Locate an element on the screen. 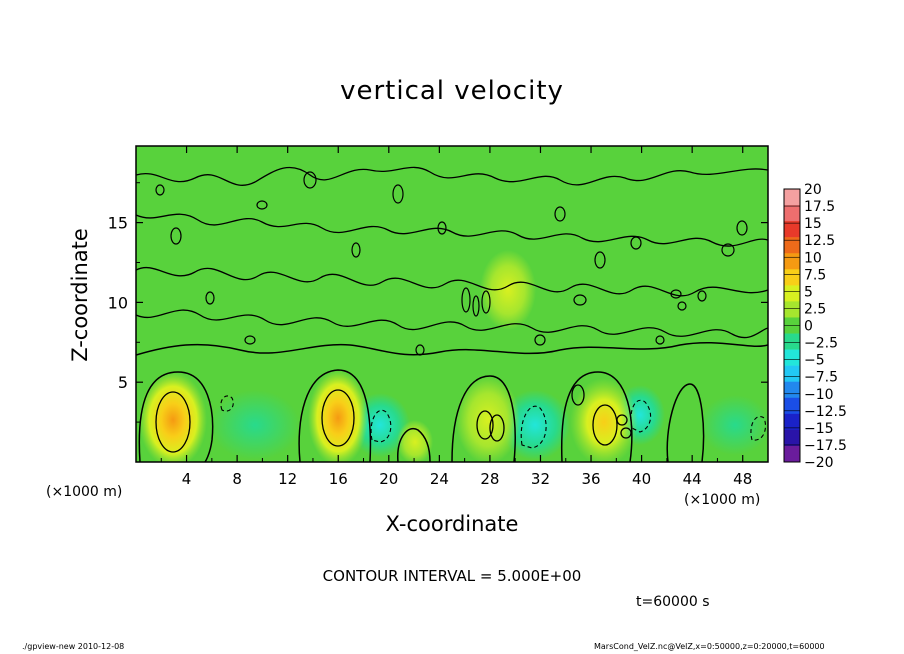  colorbar-label: −17.5 is located at coordinates (825, 446).